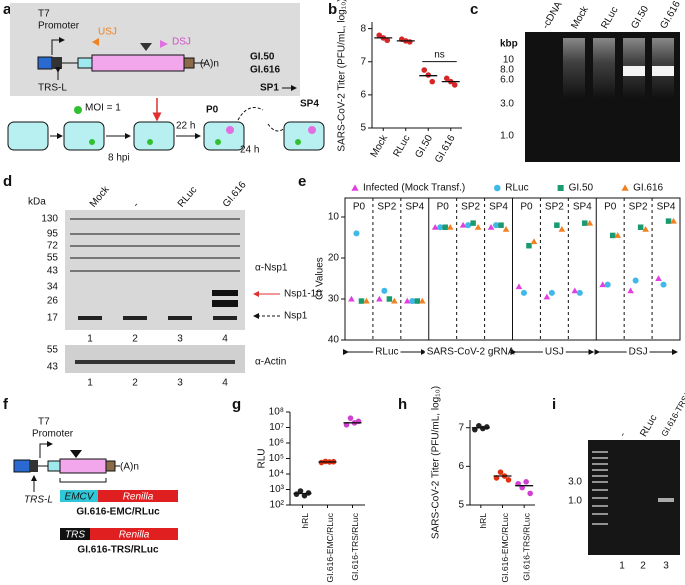 This screenshot has width=685, height=585. Describe the element at coordinates (155, 359) in the screenshot. I see `blot` at that location.